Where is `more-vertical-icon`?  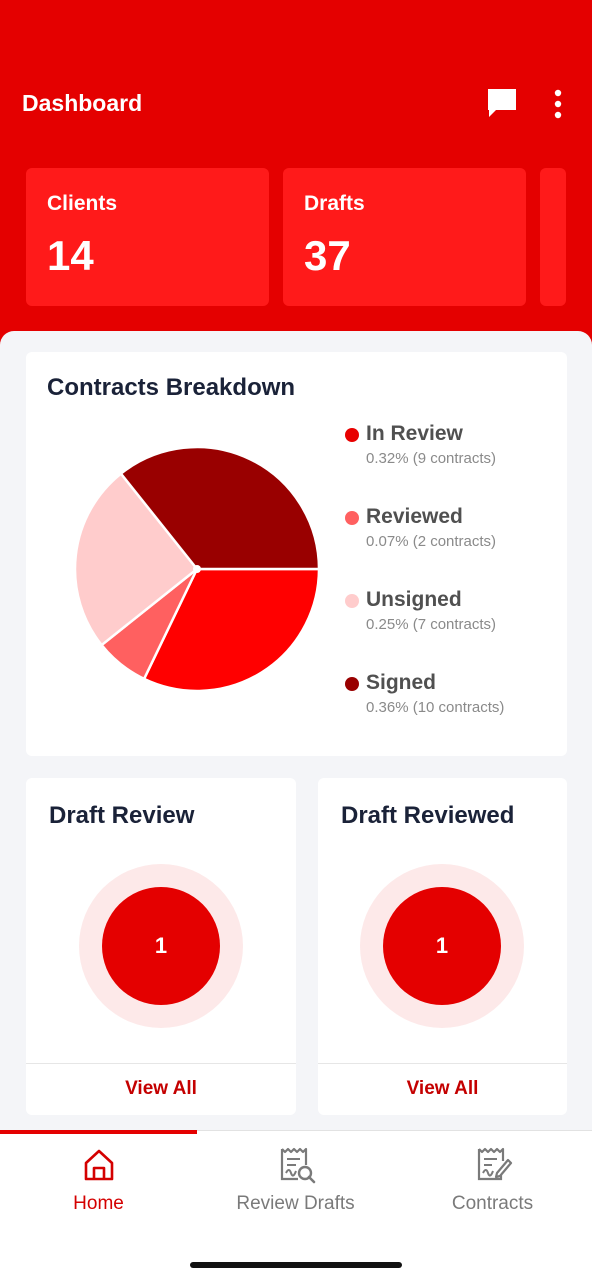
more-vertical-icon is located at coordinates (558, 104).